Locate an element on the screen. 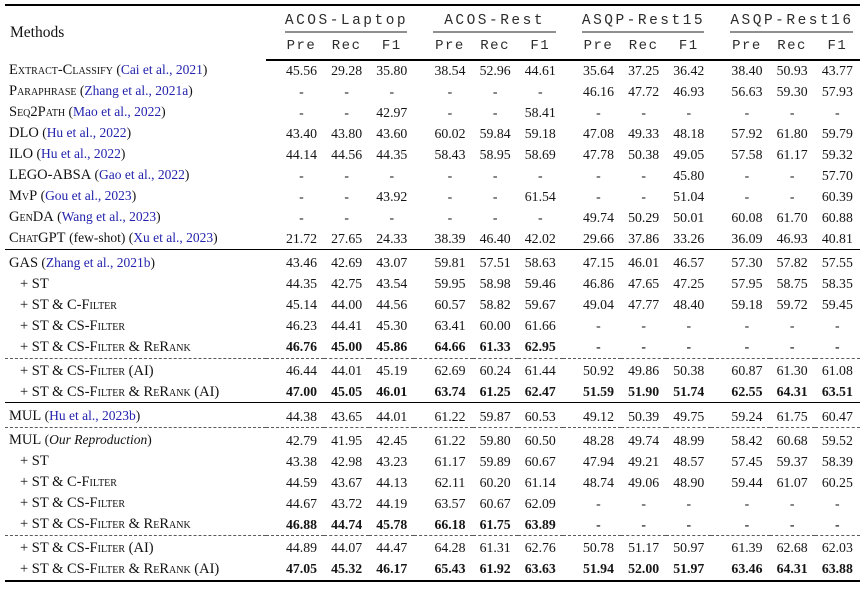 The width and height of the screenshot is (865, 597). value-cell: 21.72 is located at coordinates (301, 238).